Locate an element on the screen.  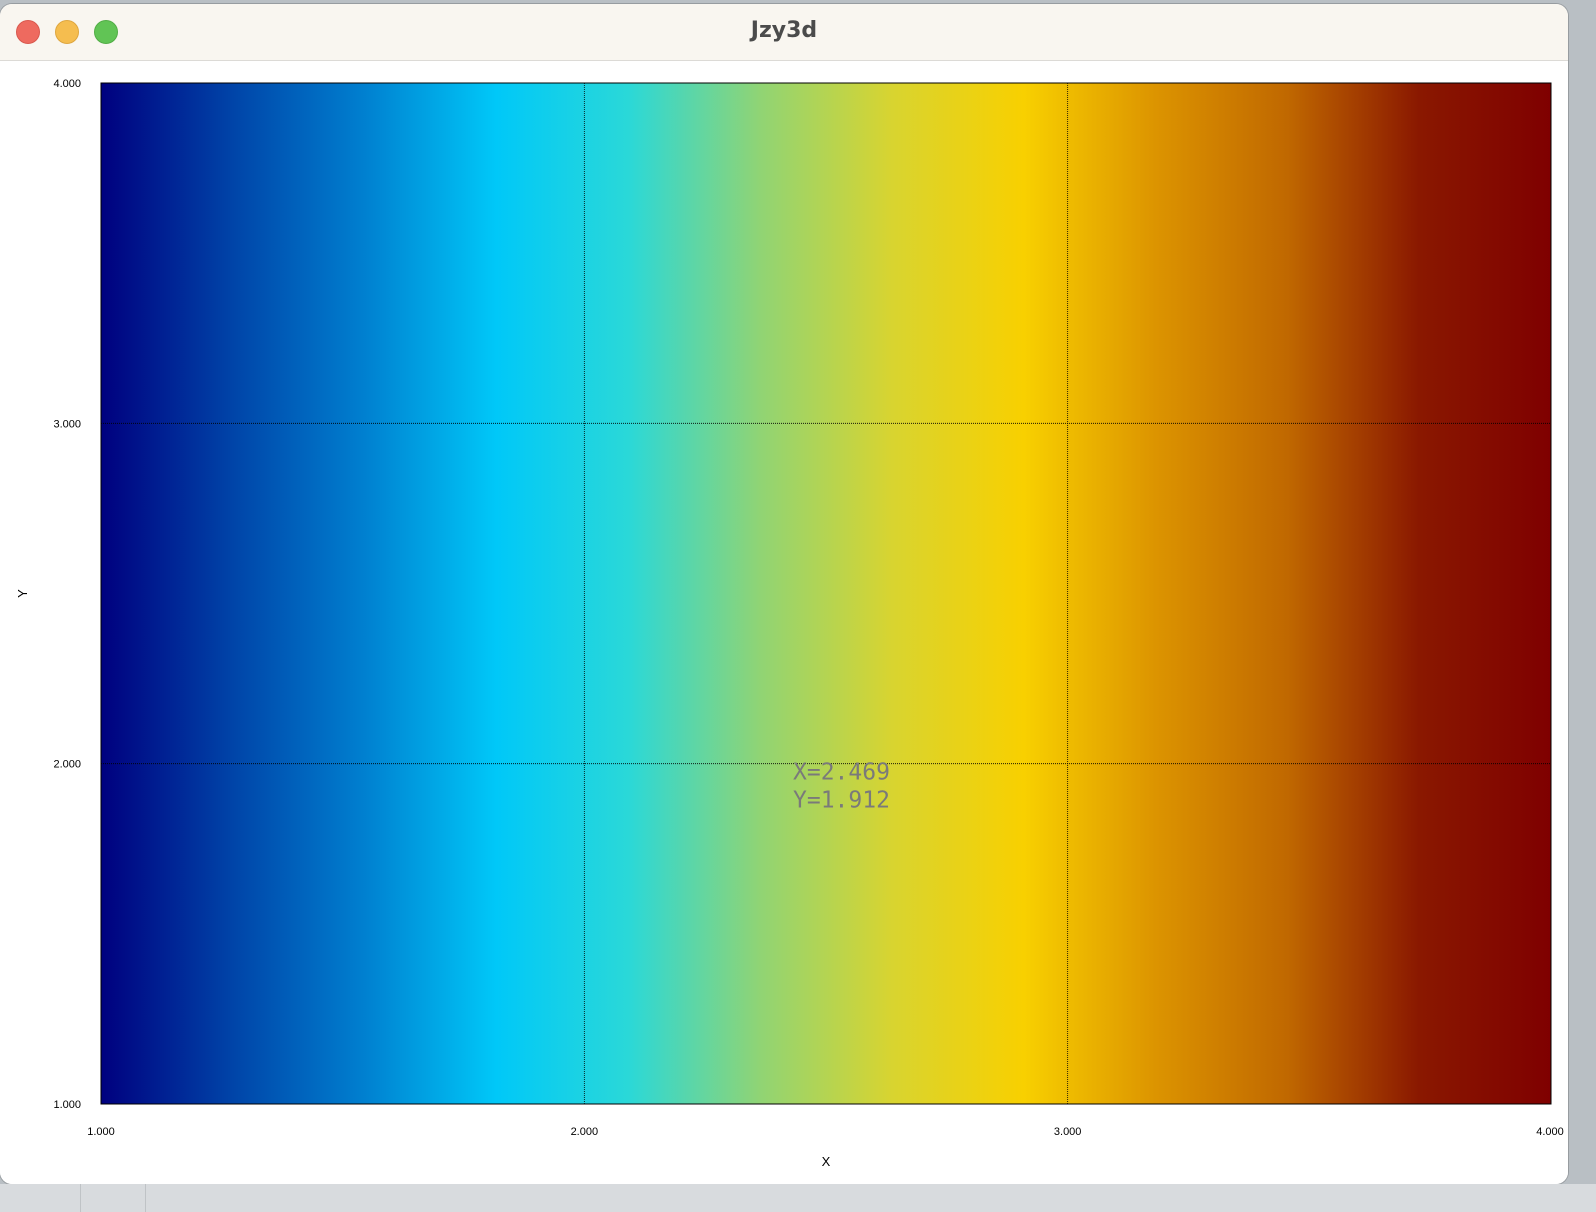
x-axis-label: X is located at coordinates (826, 1161).